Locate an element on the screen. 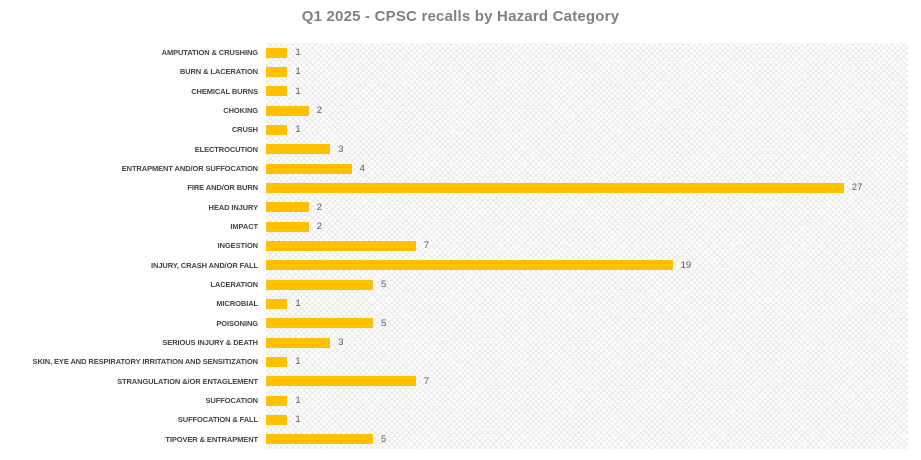 The width and height of the screenshot is (921, 460). category-label: STRANGULATION &/OR ENTAGLEMENT is located at coordinates (187, 381).